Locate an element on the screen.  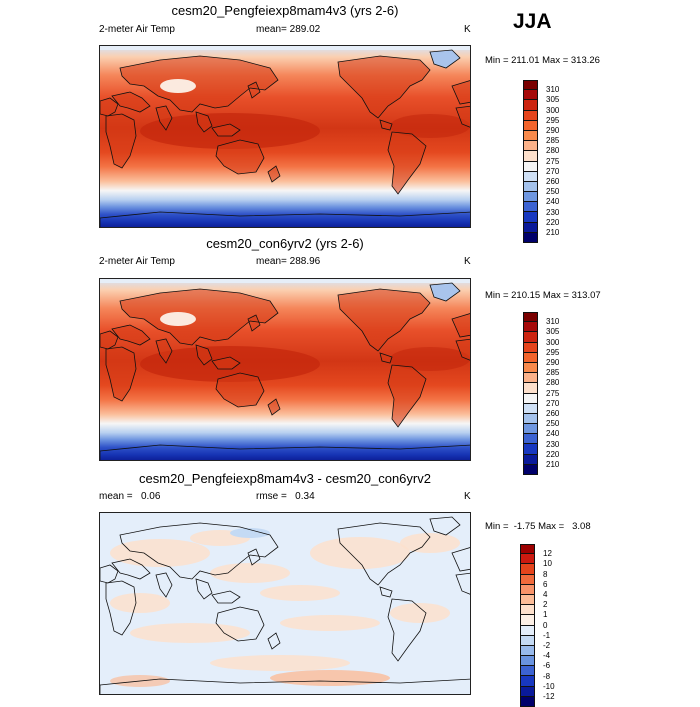
panel-2-colorbar is located at coordinates (530, 393).